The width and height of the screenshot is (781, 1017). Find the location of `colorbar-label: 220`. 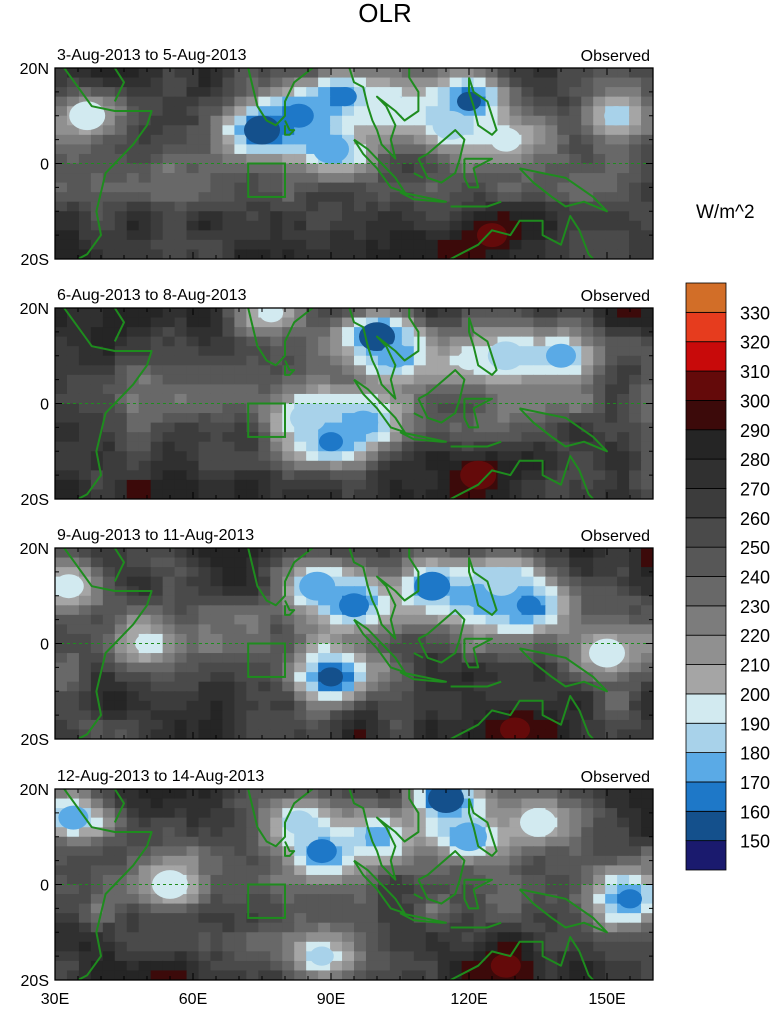

colorbar-label: 220 is located at coordinates (755, 636).